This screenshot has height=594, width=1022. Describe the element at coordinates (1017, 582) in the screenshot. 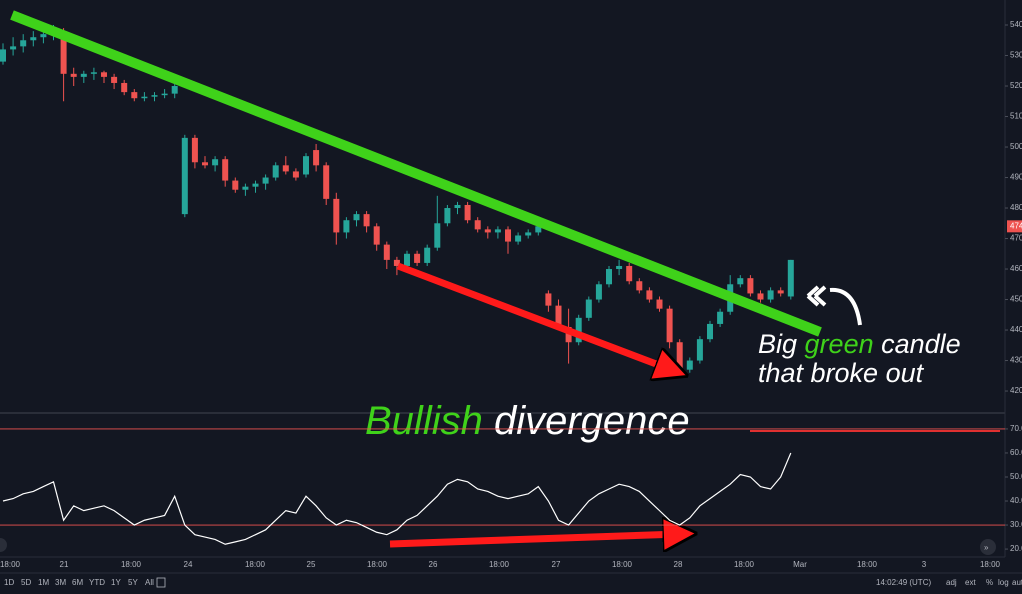

I see `option-button: auto` at that location.